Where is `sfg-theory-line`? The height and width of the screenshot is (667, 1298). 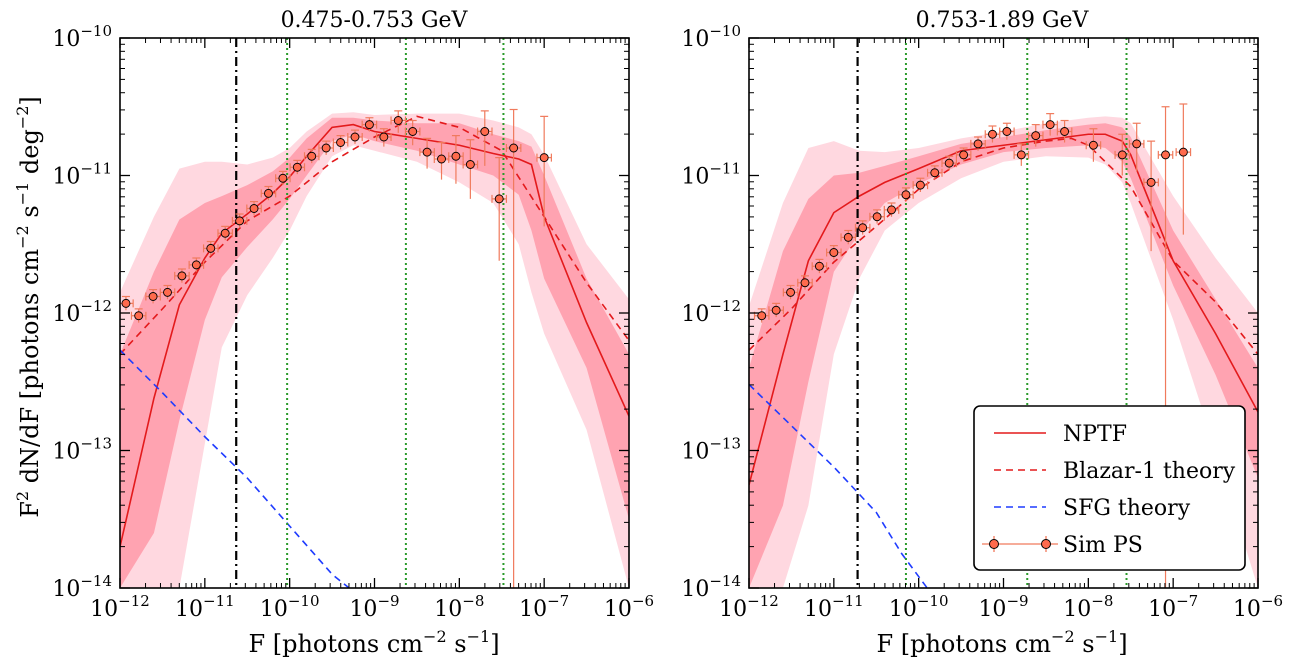
sfg-theory-line is located at coordinates (838, 485).